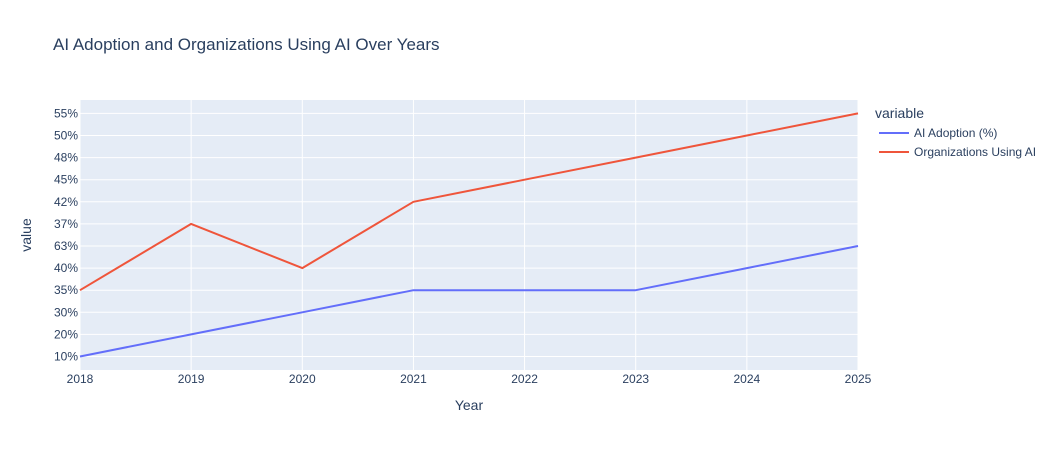  Describe the element at coordinates (469, 379) in the screenshot. I see `x-axis-ticks: 2018 2019 2020 2021 2022 2023 2024 2025` at that location.